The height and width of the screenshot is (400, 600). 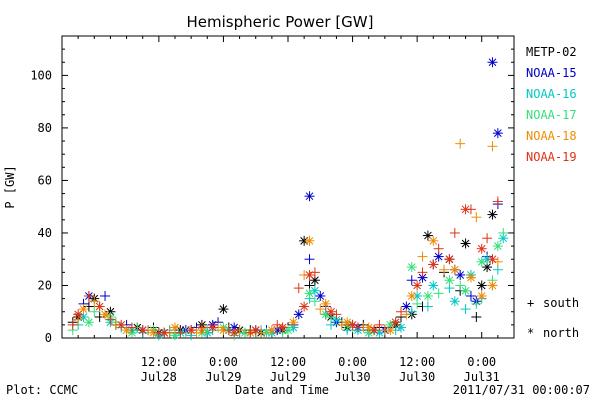 I want to click on legend-item: METP-02, so click(x=551, y=52).